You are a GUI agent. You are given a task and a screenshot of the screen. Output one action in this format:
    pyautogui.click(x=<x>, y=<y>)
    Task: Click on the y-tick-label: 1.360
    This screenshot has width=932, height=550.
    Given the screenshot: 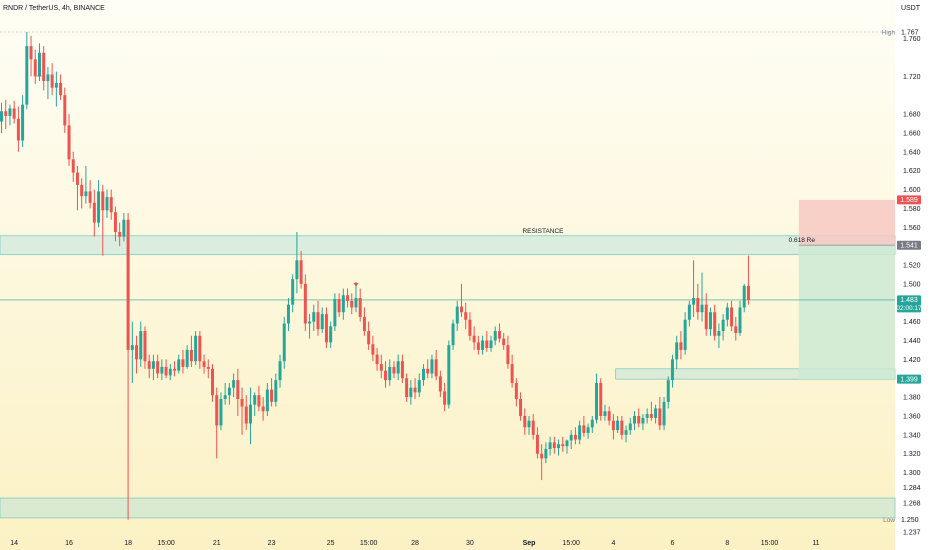 What is the action you would take?
    pyautogui.click(x=912, y=416)
    